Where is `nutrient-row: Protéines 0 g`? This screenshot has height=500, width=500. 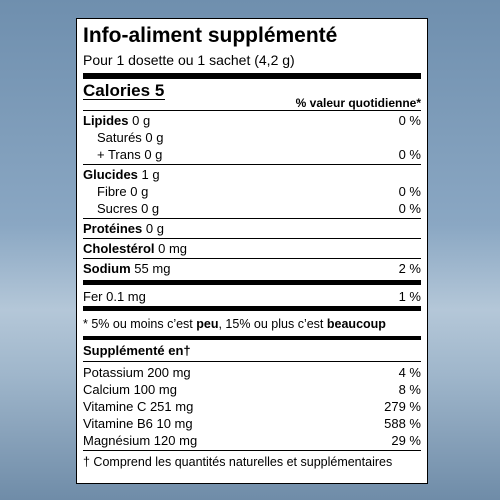 nutrient-row: Protéines 0 g is located at coordinates (123, 228).